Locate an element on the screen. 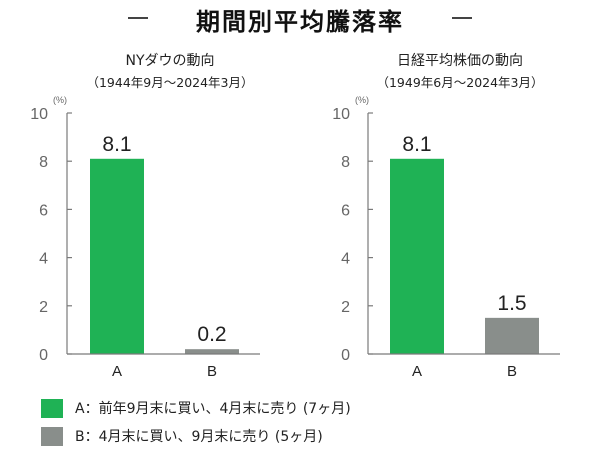  main-title: 期間別平均騰落率 is located at coordinates (300, 21).